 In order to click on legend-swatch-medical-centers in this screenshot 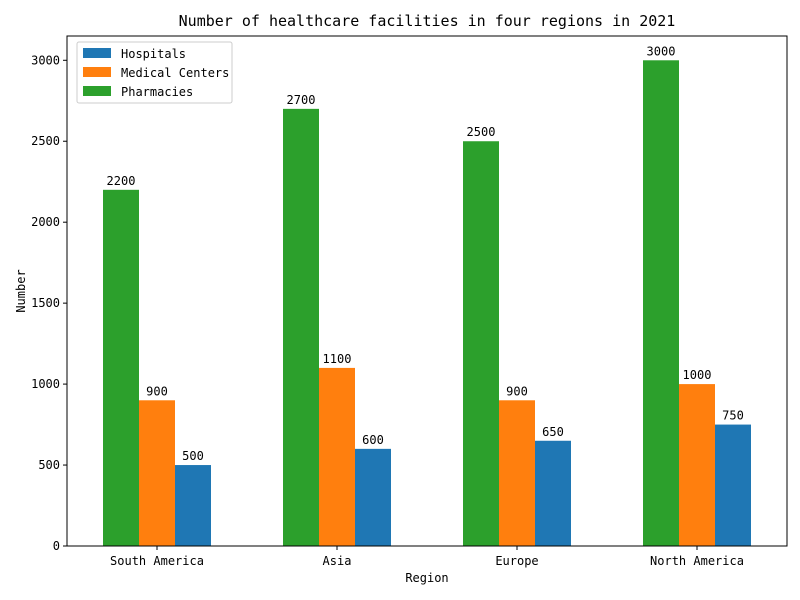, I will do `click(97, 72)`.